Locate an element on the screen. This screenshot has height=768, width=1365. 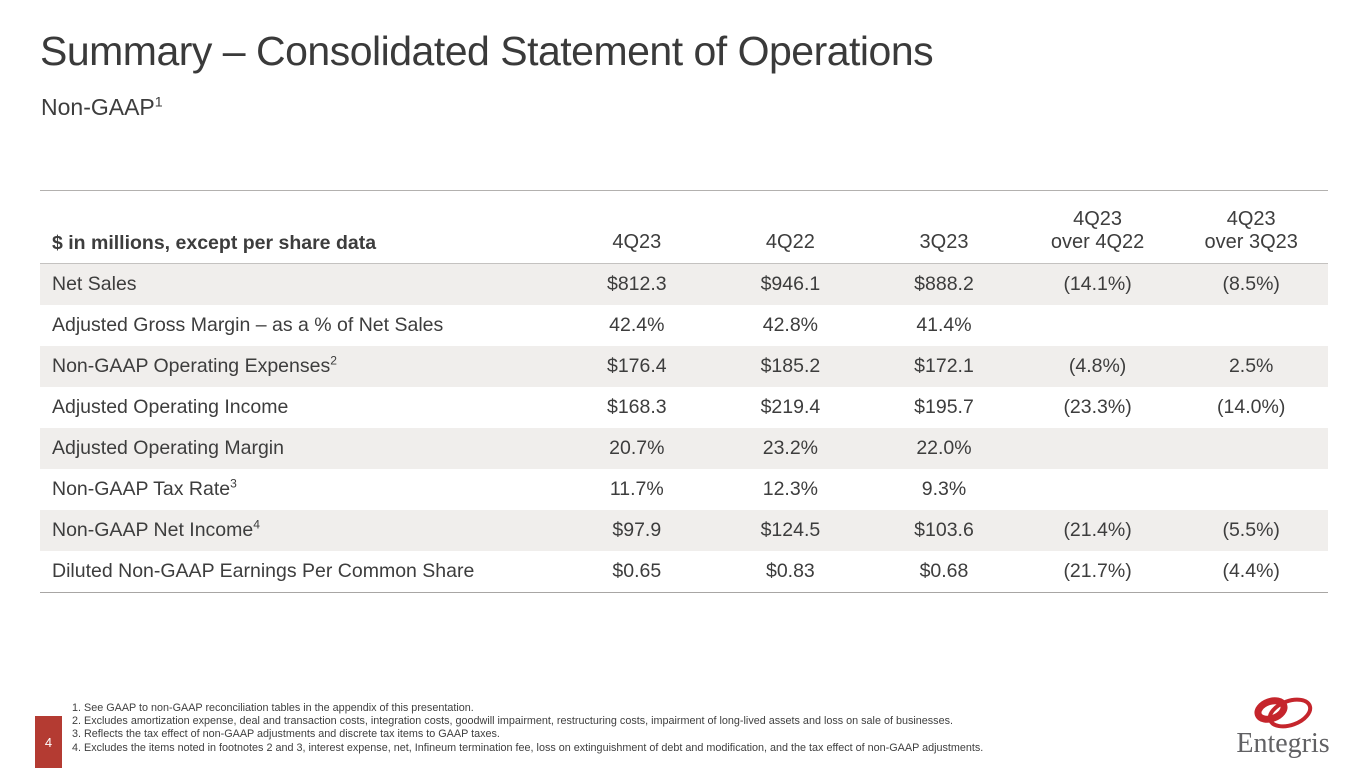
row-value: 9.3% is located at coordinates (944, 489).